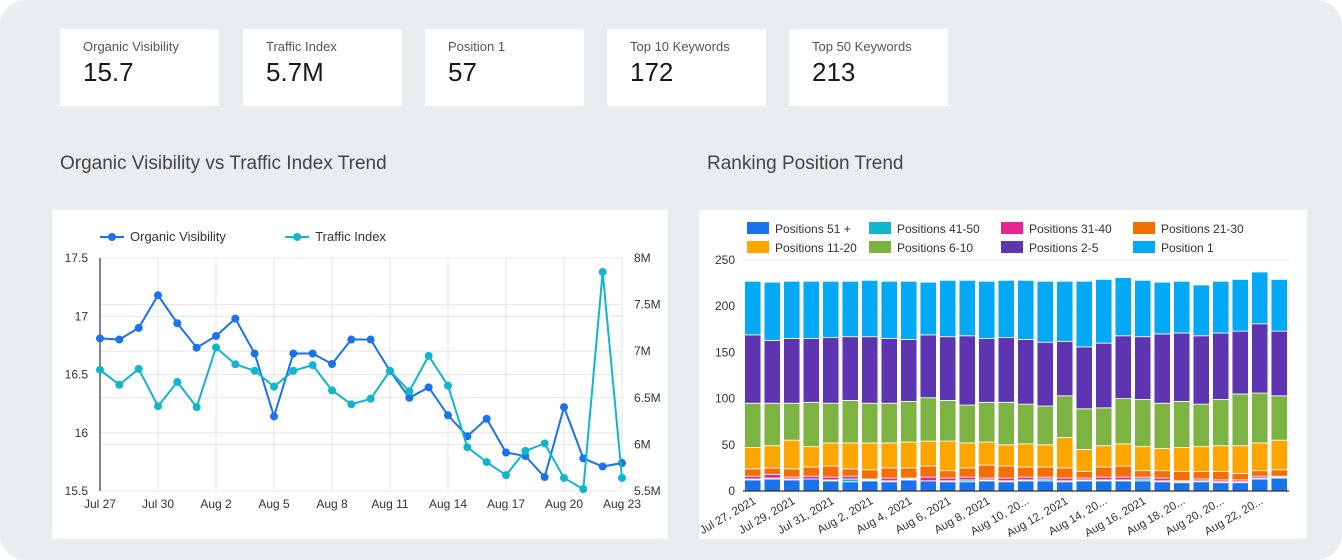 The width and height of the screenshot is (1342, 560). What do you see at coordinates (647, 491) in the screenshot?
I see `y-right-tick-label: 5.5M` at bounding box center [647, 491].